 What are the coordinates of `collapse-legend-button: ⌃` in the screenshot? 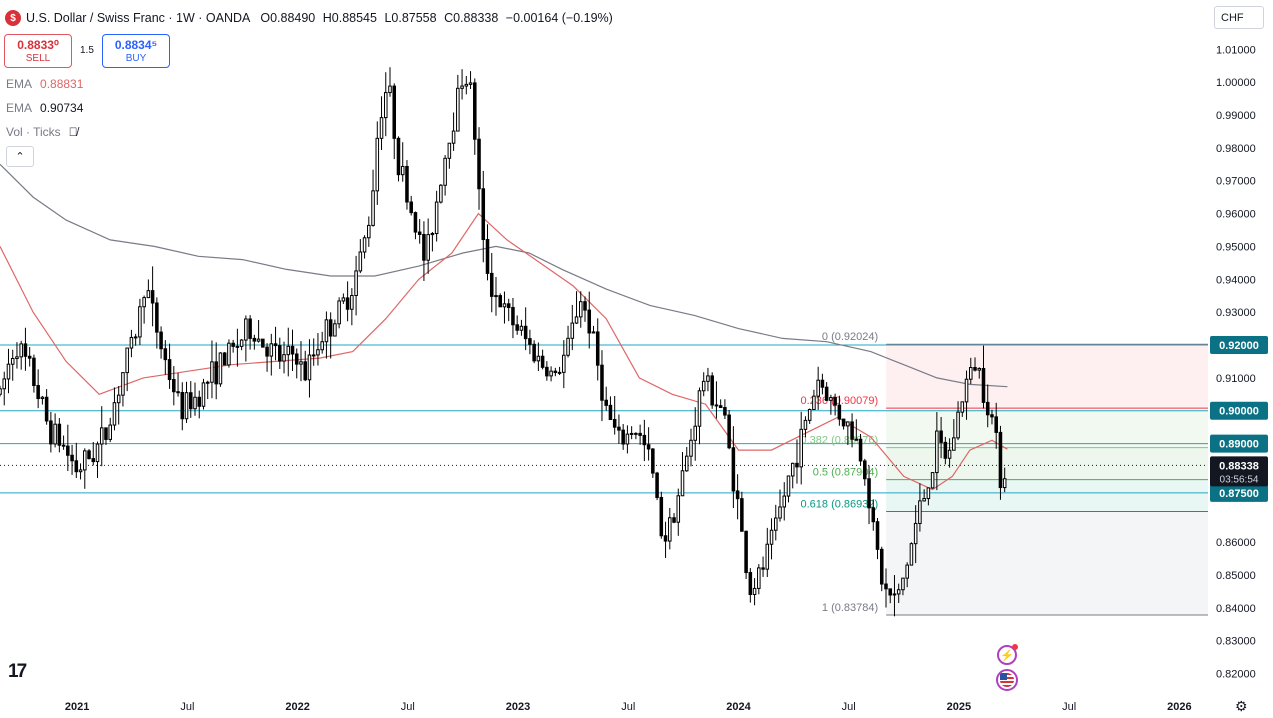 It's located at (20, 156).